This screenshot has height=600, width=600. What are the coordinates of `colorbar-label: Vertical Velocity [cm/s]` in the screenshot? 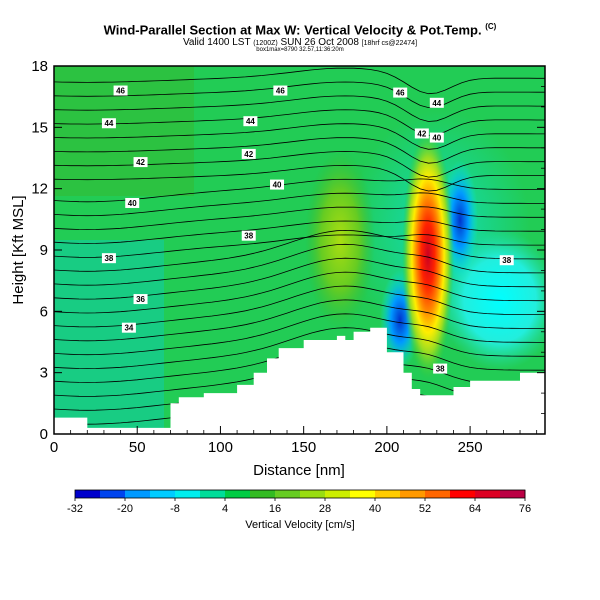 It's located at (299, 525).